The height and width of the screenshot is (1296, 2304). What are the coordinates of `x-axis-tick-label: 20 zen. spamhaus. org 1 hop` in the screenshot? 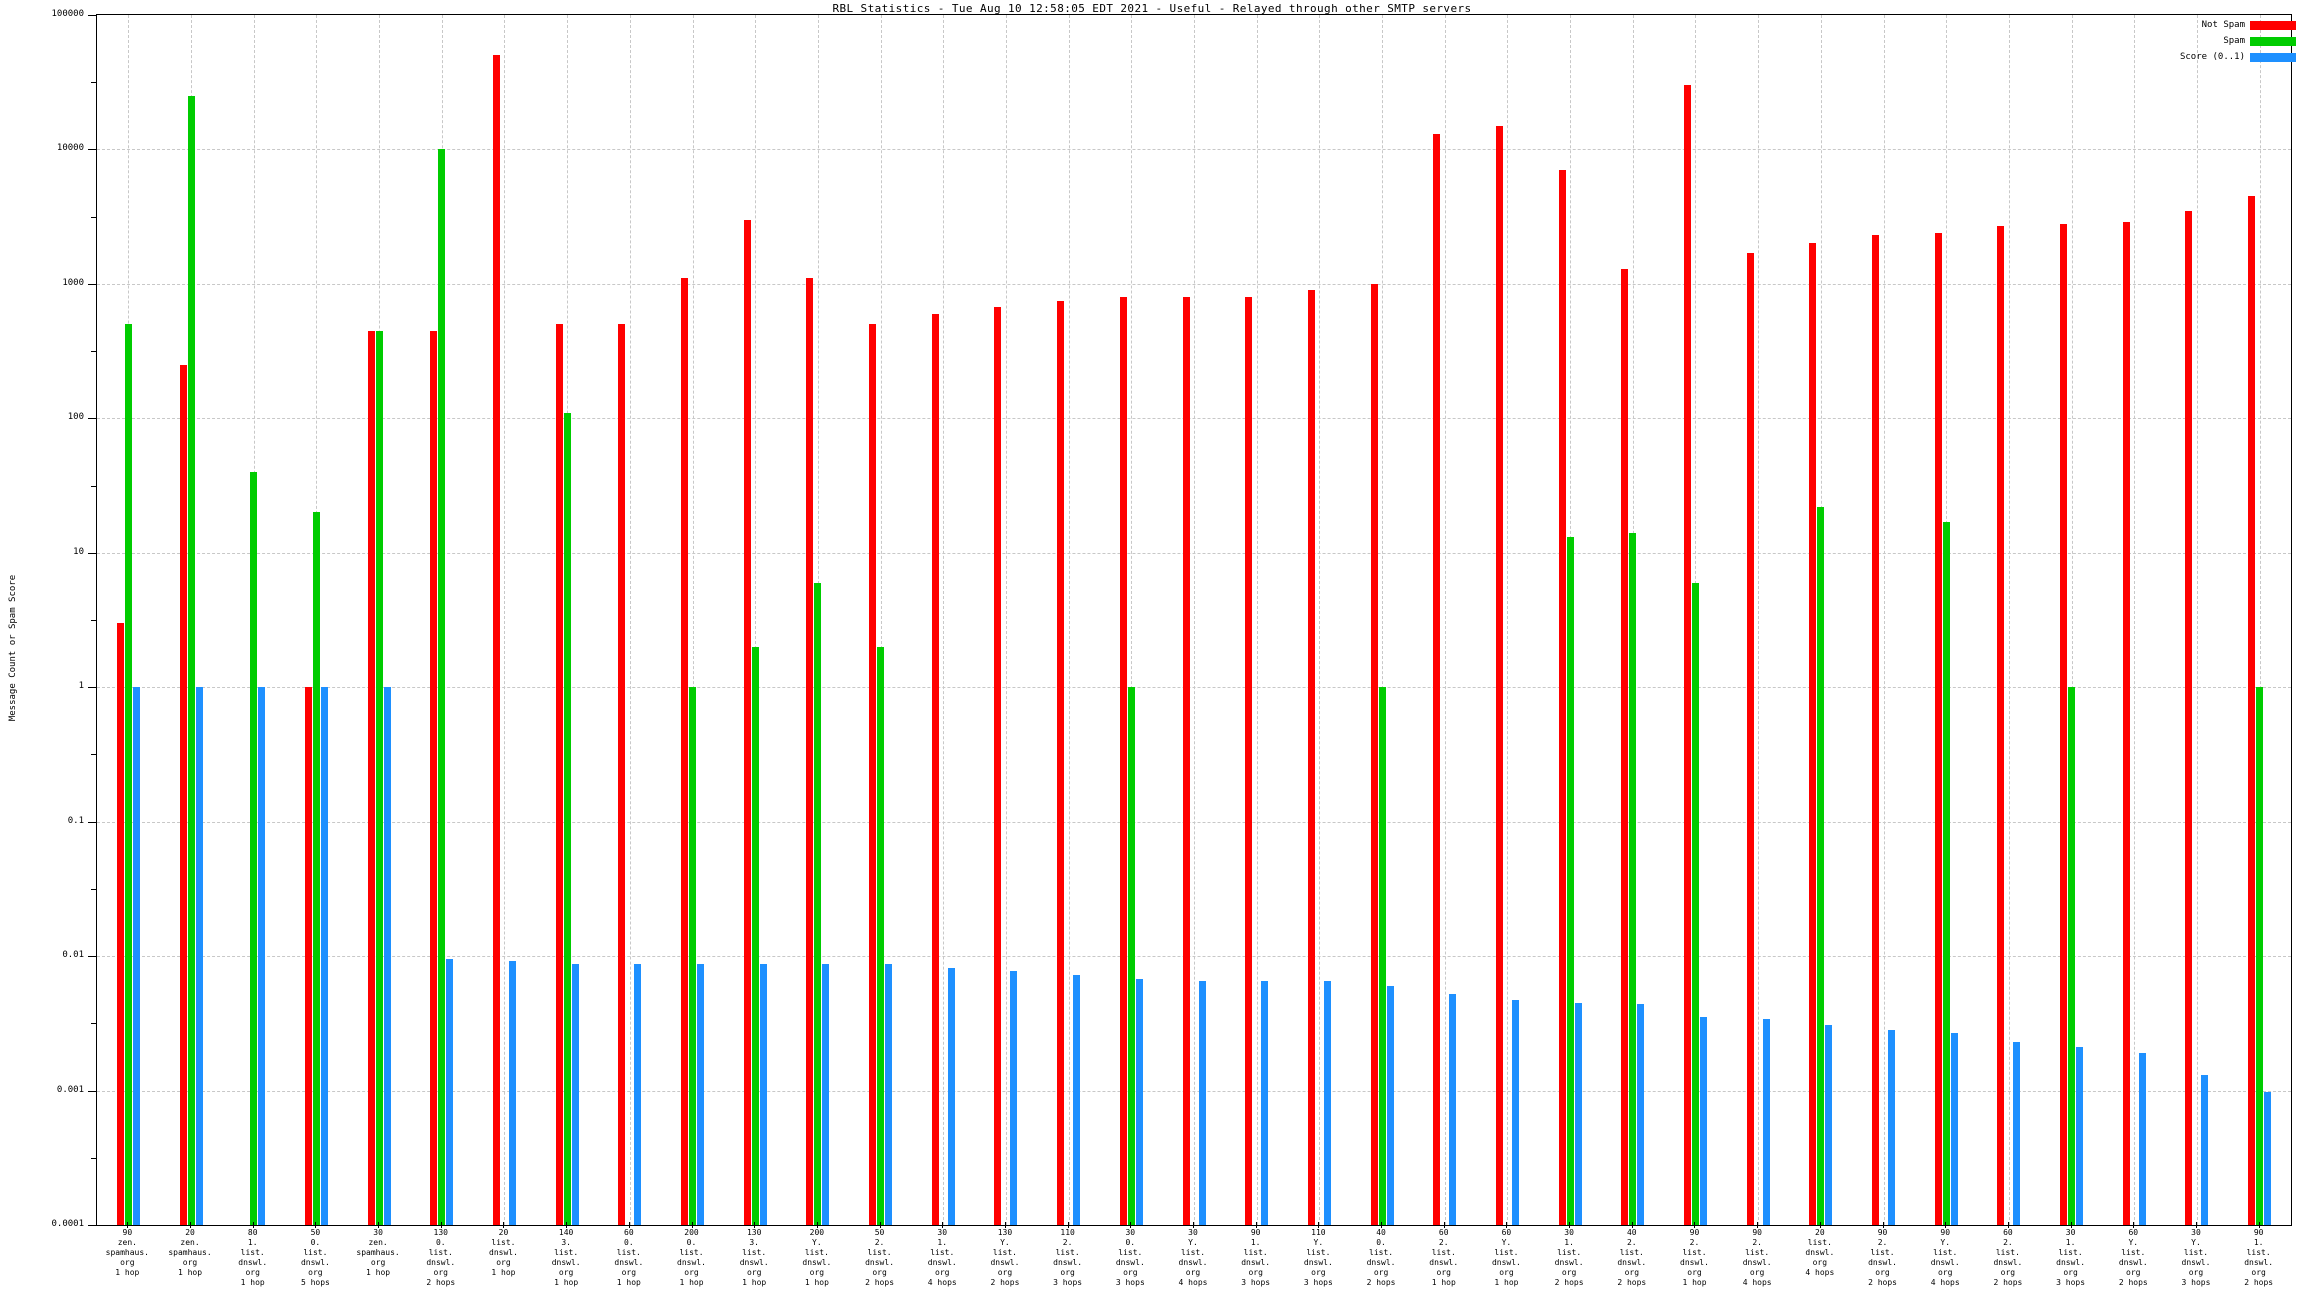 It's located at (189, 1253).